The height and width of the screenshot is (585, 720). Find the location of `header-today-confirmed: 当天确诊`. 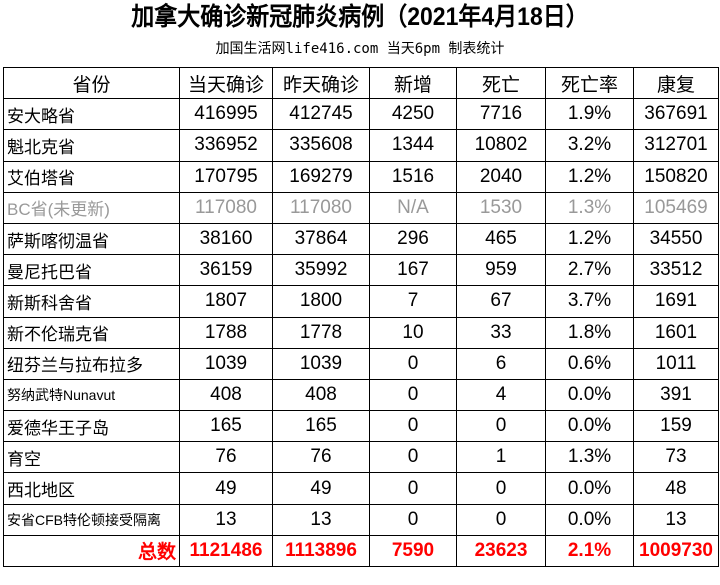

header-today-confirmed: 当天确诊 is located at coordinates (226, 83).